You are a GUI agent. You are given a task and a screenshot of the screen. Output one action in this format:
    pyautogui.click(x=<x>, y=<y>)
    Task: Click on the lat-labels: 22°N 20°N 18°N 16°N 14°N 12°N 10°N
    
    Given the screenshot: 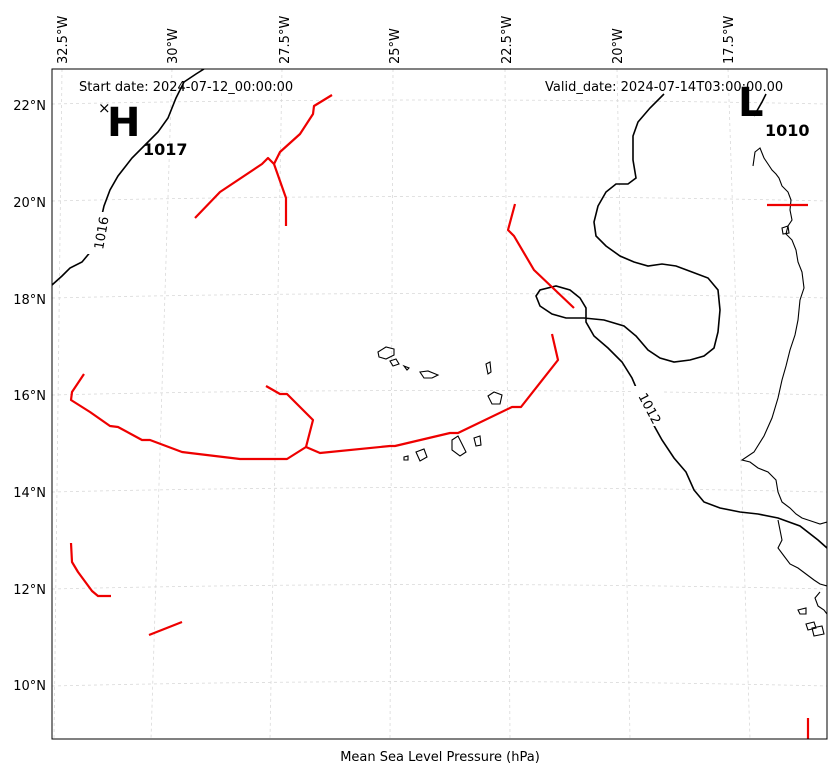 What is the action you would take?
    pyautogui.click(x=29, y=396)
    